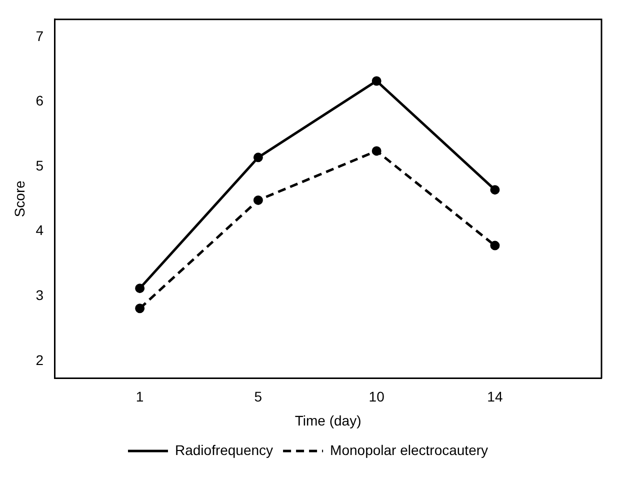  Describe the element at coordinates (258, 396) in the screenshot. I see `x-tick-label: 5` at that location.